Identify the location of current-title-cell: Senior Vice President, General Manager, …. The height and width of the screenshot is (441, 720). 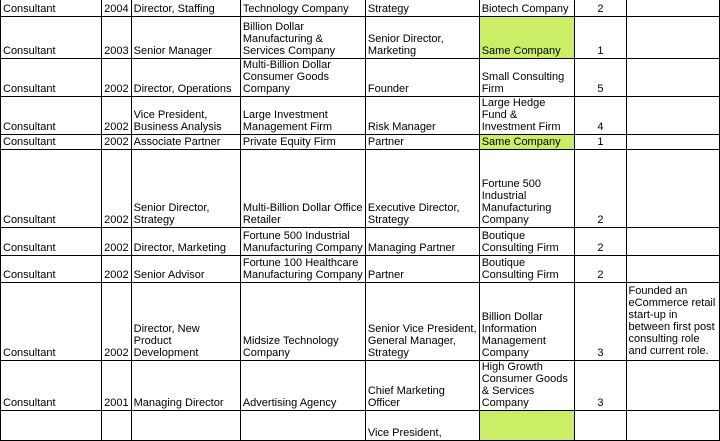
(422, 321).